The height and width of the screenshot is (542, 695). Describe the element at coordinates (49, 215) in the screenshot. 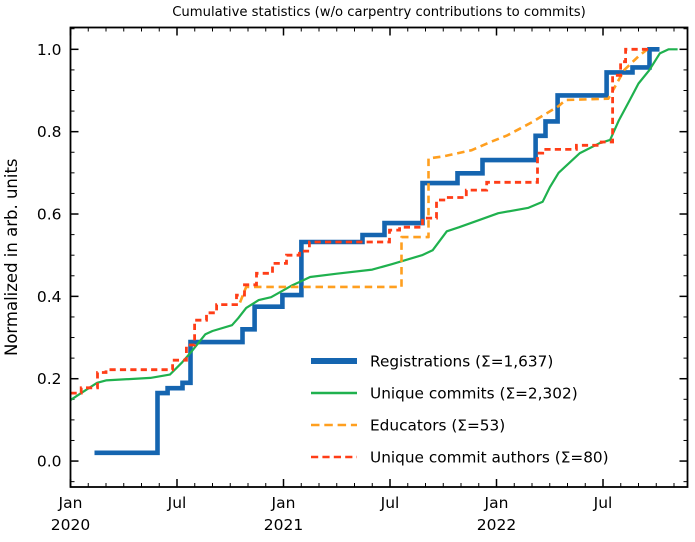

I see `y-tick-label: 0.6` at that location.